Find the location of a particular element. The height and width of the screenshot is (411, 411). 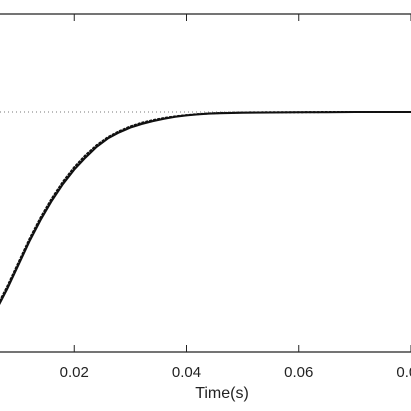

x-axis-title: Time(s) is located at coordinates (222, 393).